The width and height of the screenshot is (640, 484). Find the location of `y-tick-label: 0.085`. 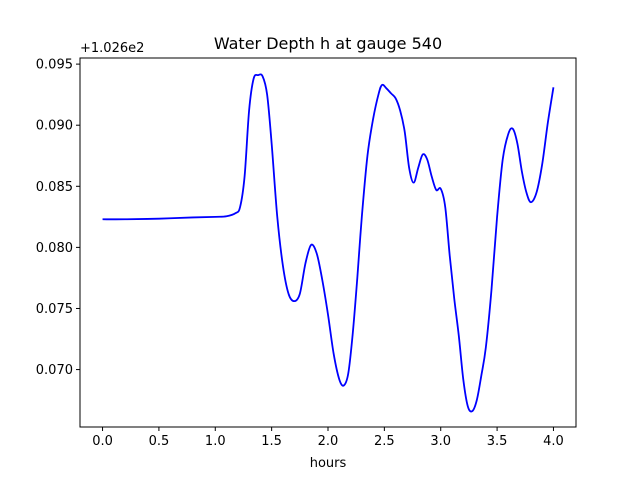

y-tick-label: 0.085 is located at coordinates (54, 187).